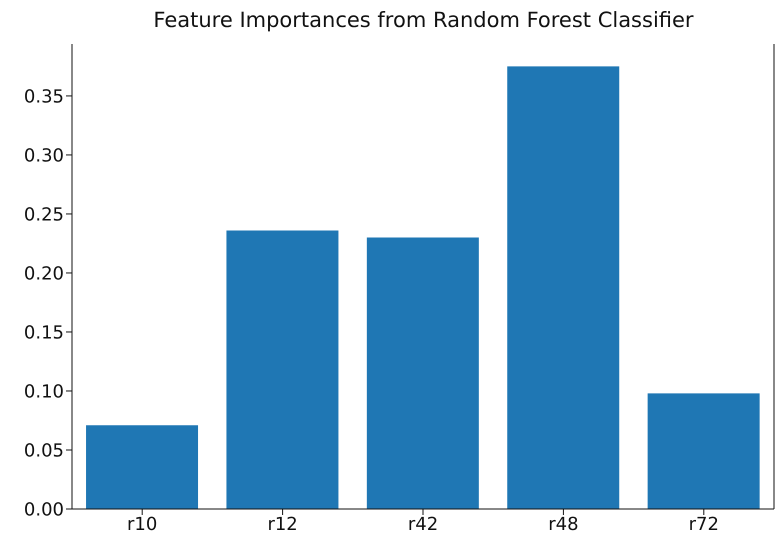 The height and width of the screenshot is (545, 777). I want to click on x-tick-label: r72, so click(703, 524).